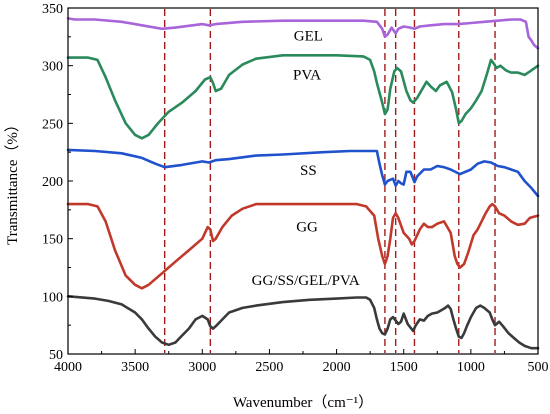 The height and width of the screenshot is (414, 550). Describe the element at coordinates (471, 367) in the screenshot. I see `x-tick-label: 1000` at that location.